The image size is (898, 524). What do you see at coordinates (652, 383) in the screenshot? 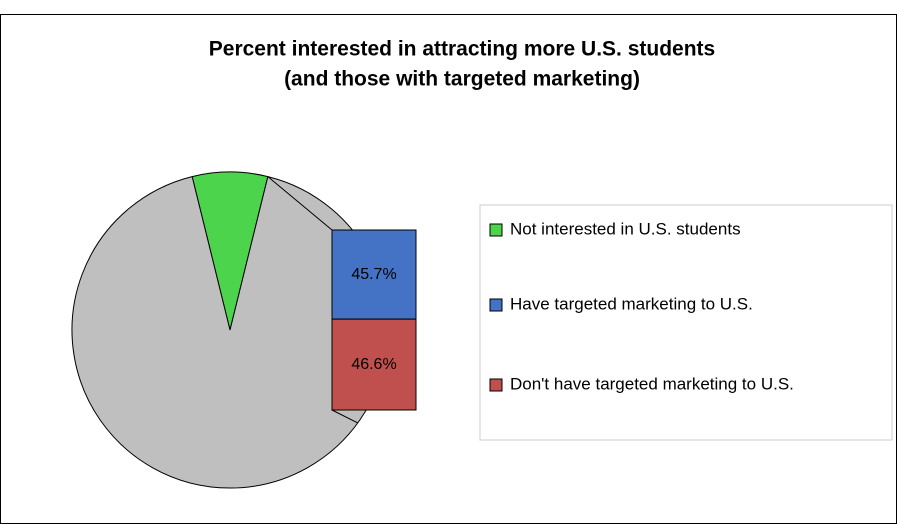
I see `legend-label: Don't have targeted marketing to U.S.` at bounding box center [652, 383].